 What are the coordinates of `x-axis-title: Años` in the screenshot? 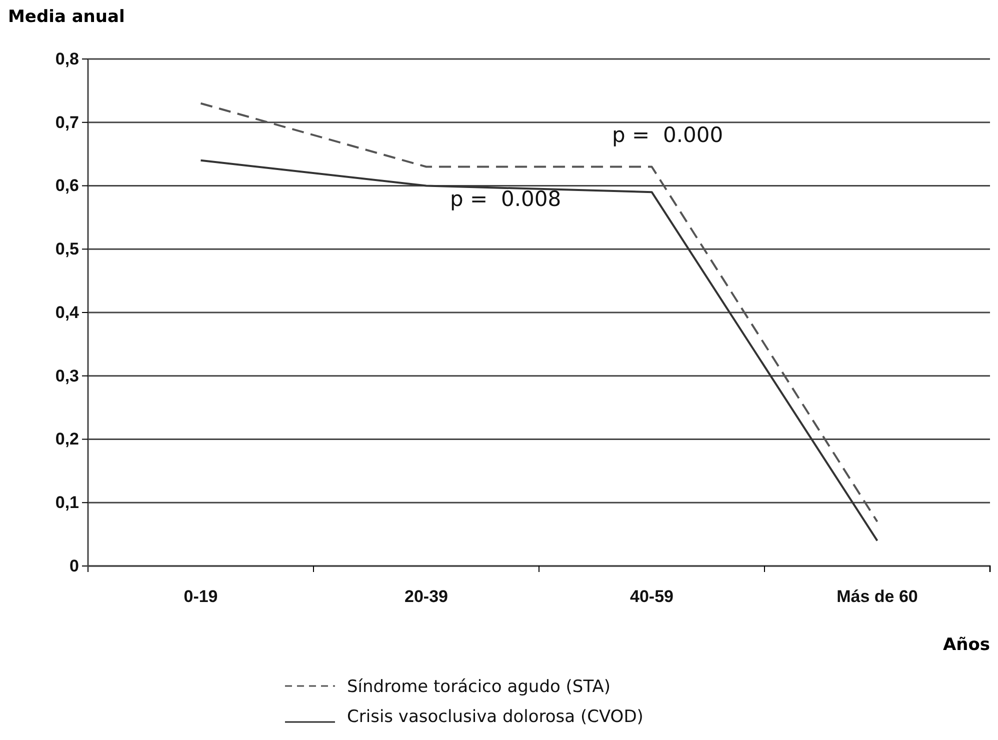 It's located at (966, 645).